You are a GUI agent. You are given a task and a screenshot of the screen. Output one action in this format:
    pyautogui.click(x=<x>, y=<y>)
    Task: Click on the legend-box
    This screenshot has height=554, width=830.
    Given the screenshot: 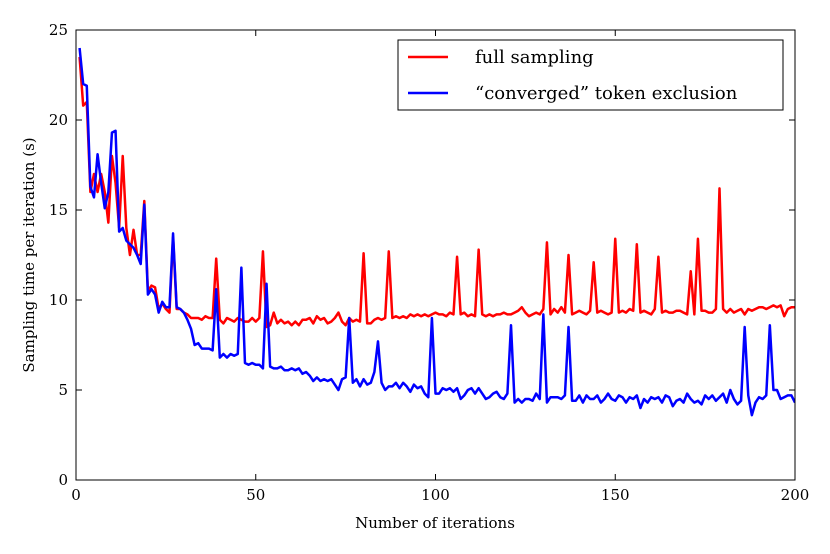 What is the action you would take?
    pyautogui.click(x=590, y=75)
    